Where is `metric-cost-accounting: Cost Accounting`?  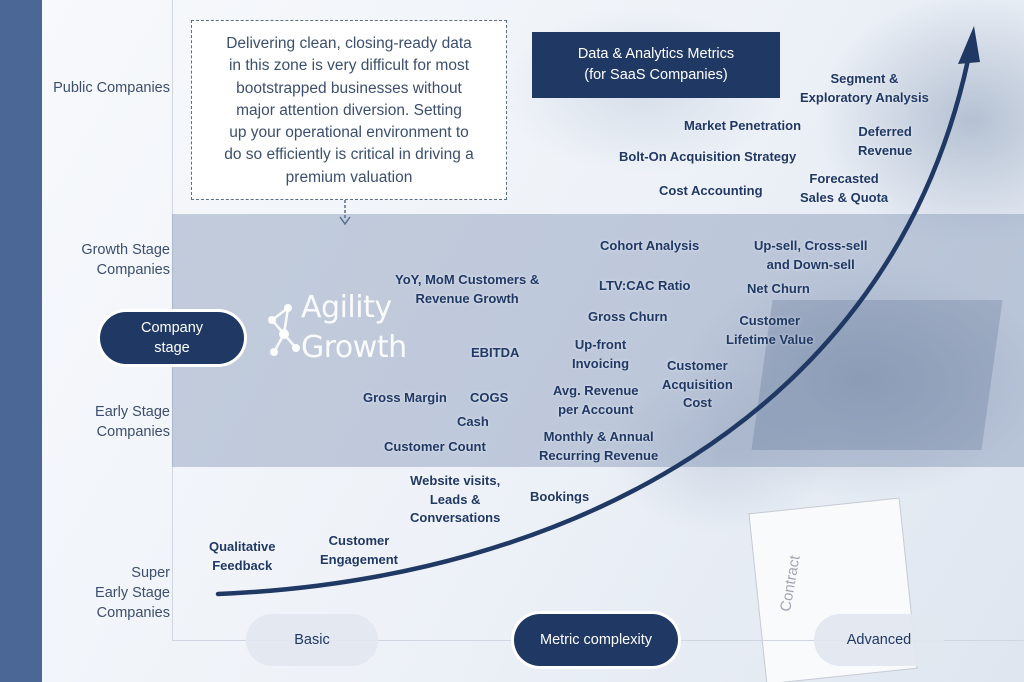 metric-cost-accounting: Cost Accounting is located at coordinates (711, 190).